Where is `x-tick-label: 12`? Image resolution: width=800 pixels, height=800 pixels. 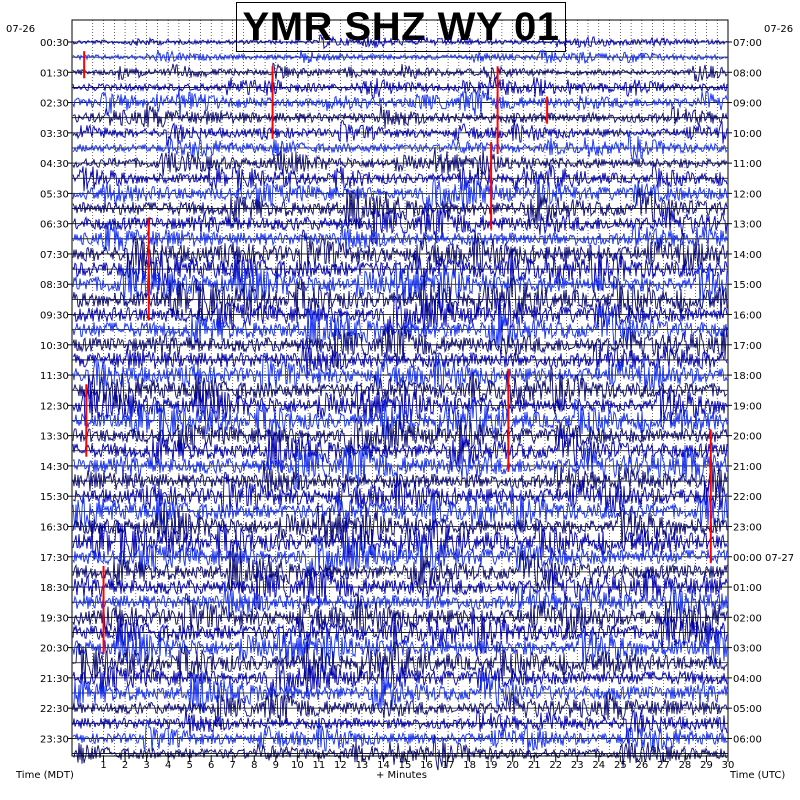
x-tick-label: 12 is located at coordinates (340, 765).